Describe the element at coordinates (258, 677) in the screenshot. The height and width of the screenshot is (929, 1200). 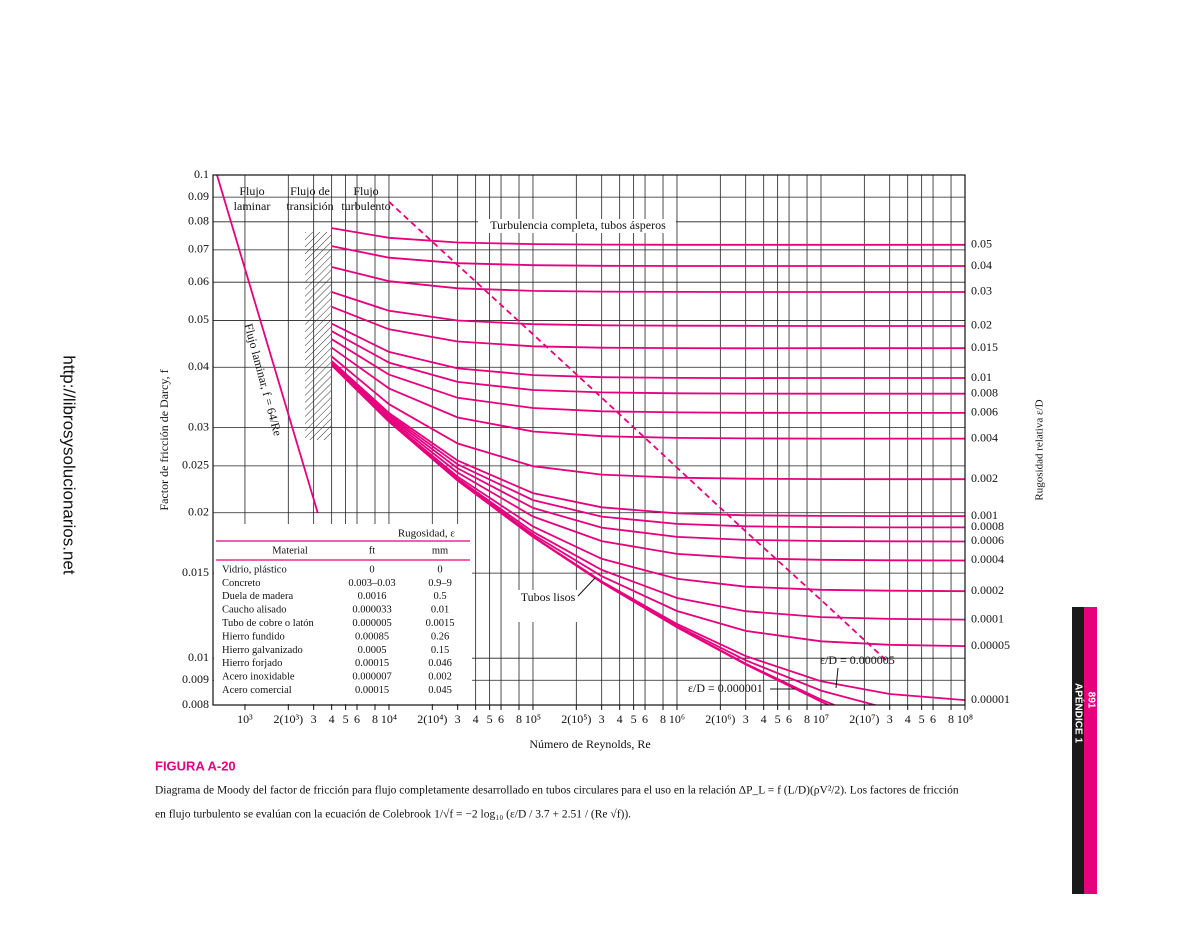
I see `table-cell: Acero inoxidable` at that location.